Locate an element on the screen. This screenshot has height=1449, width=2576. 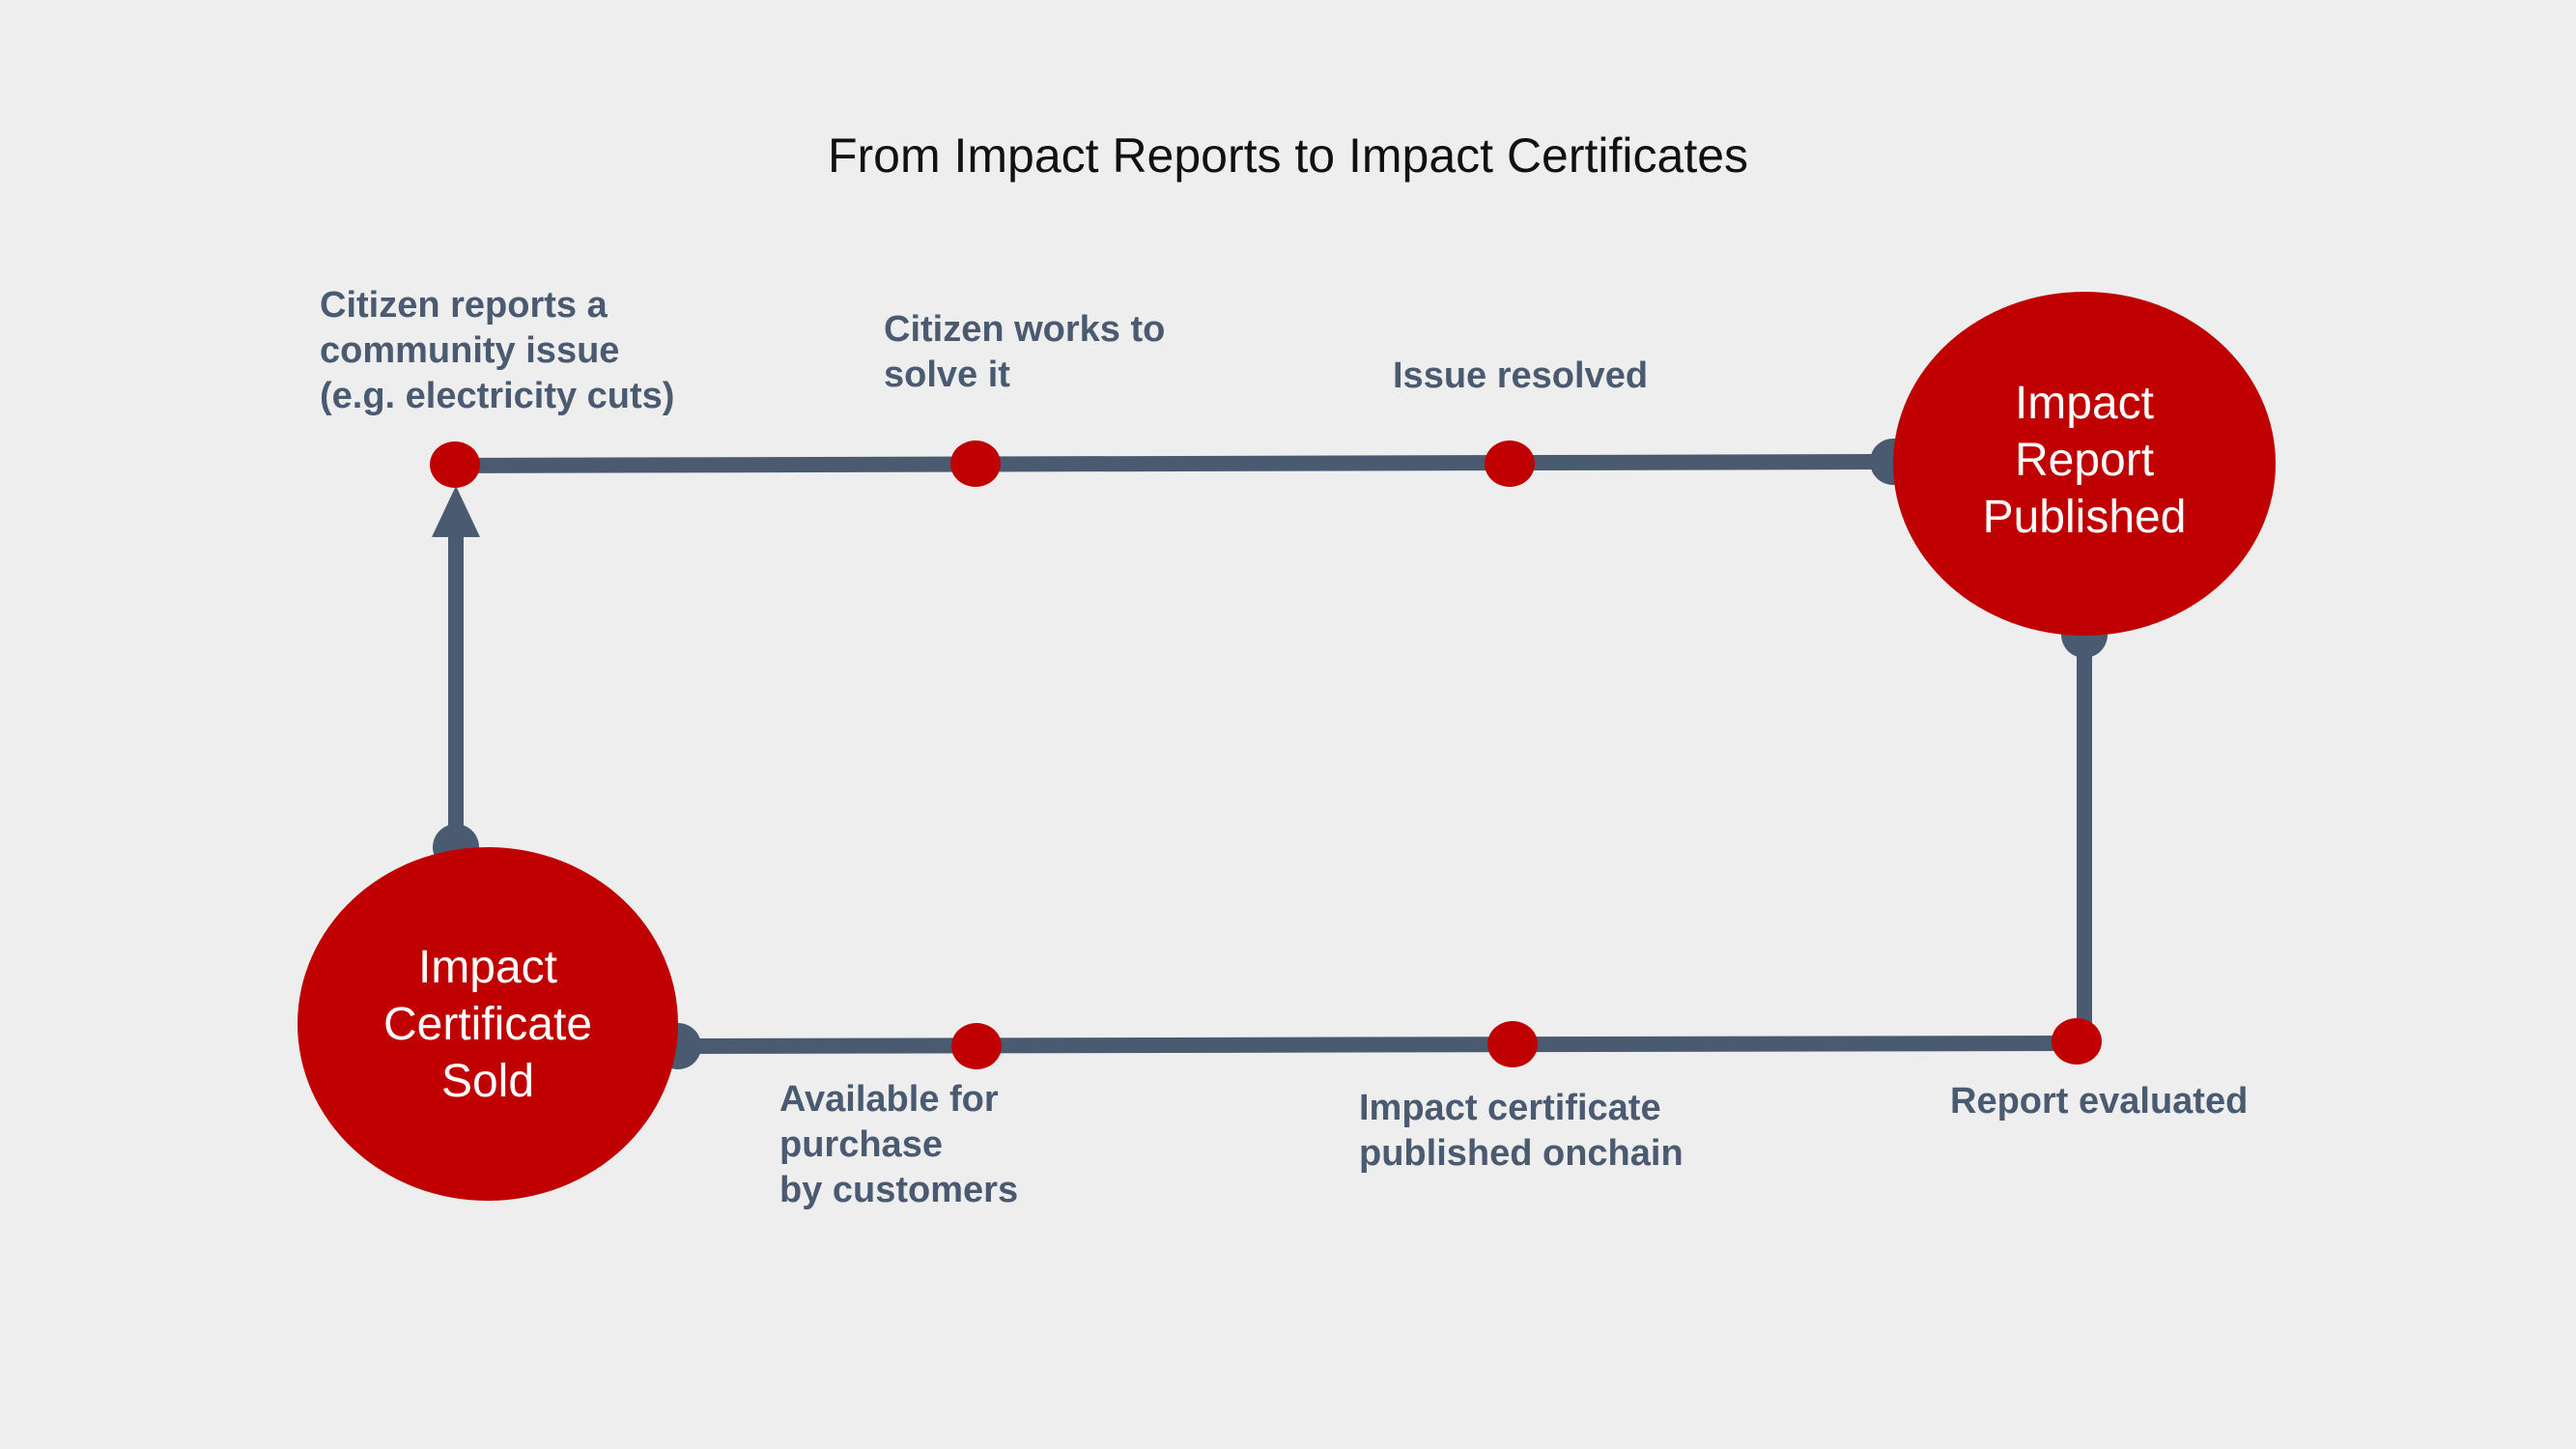
top-connector is located at coordinates (1171, 463).